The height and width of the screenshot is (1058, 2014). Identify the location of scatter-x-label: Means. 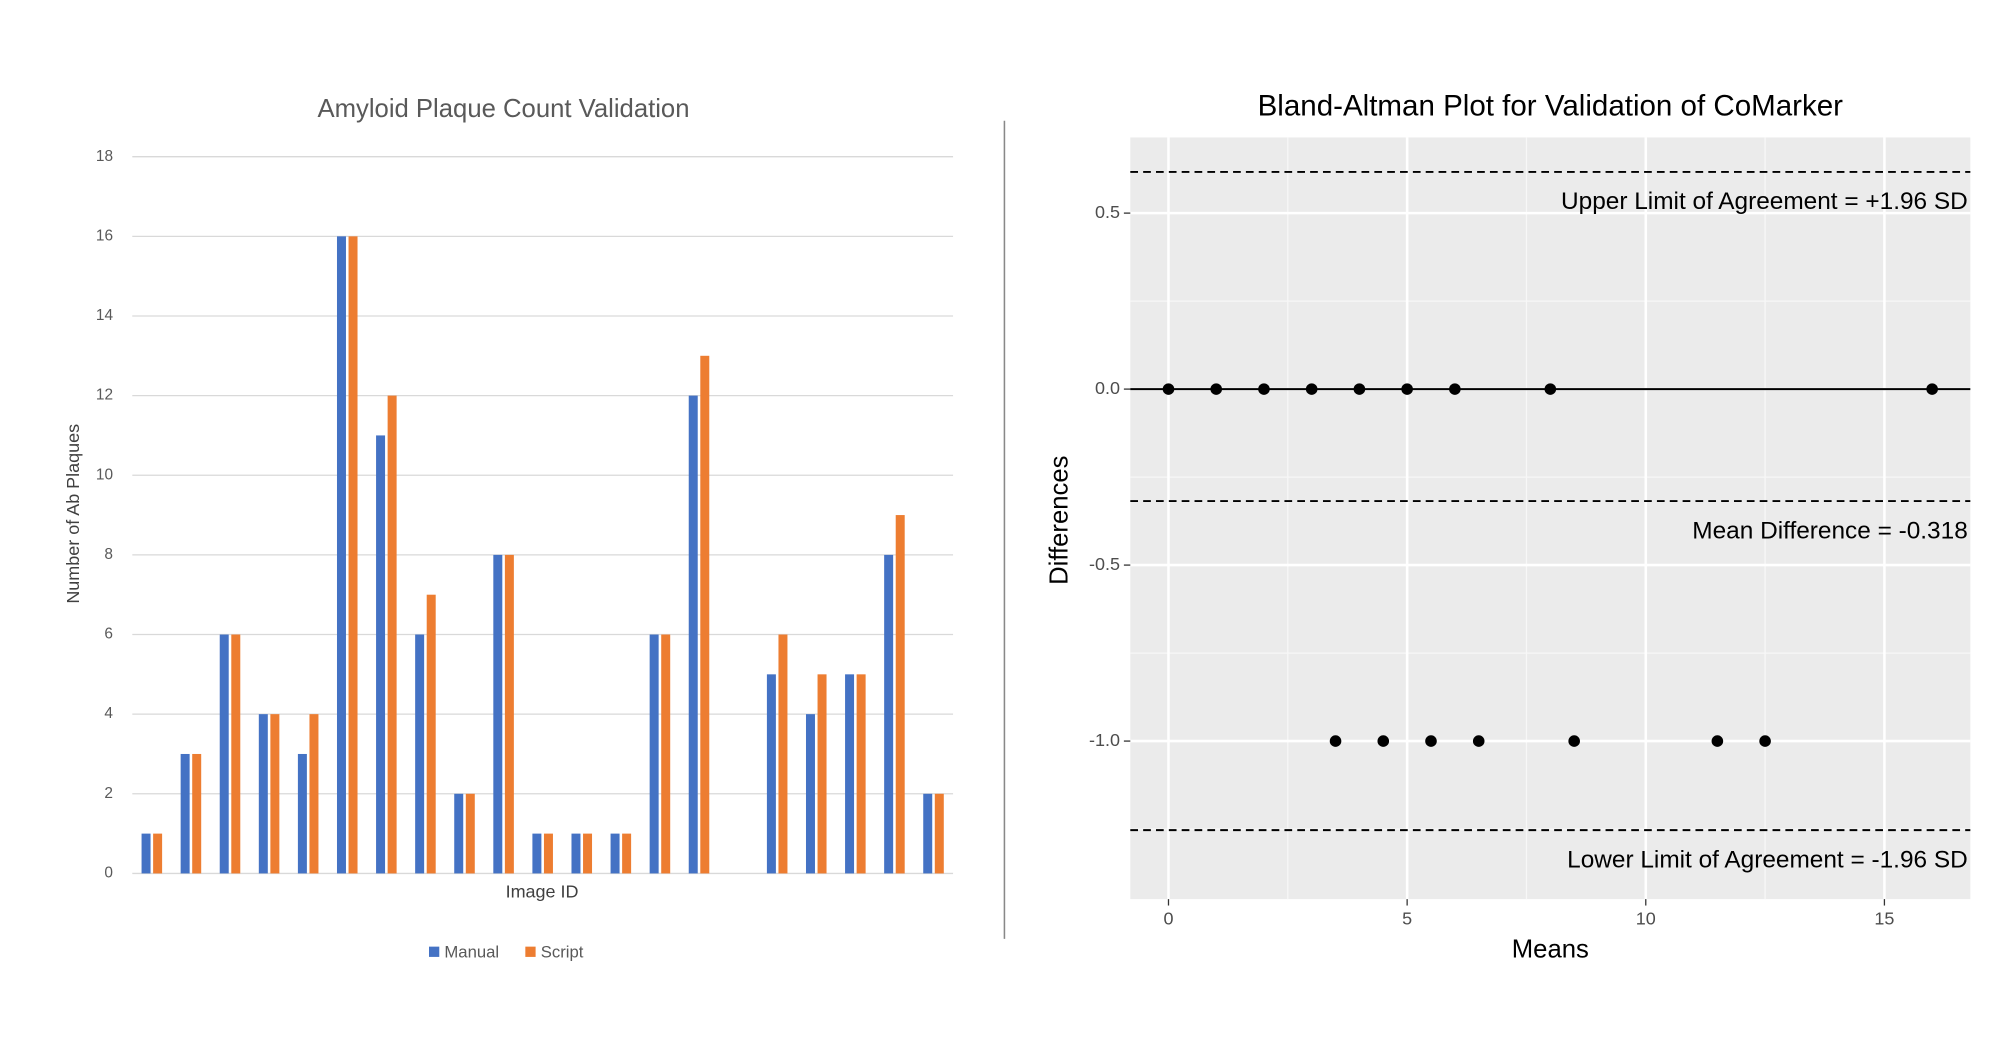
(1550, 949).